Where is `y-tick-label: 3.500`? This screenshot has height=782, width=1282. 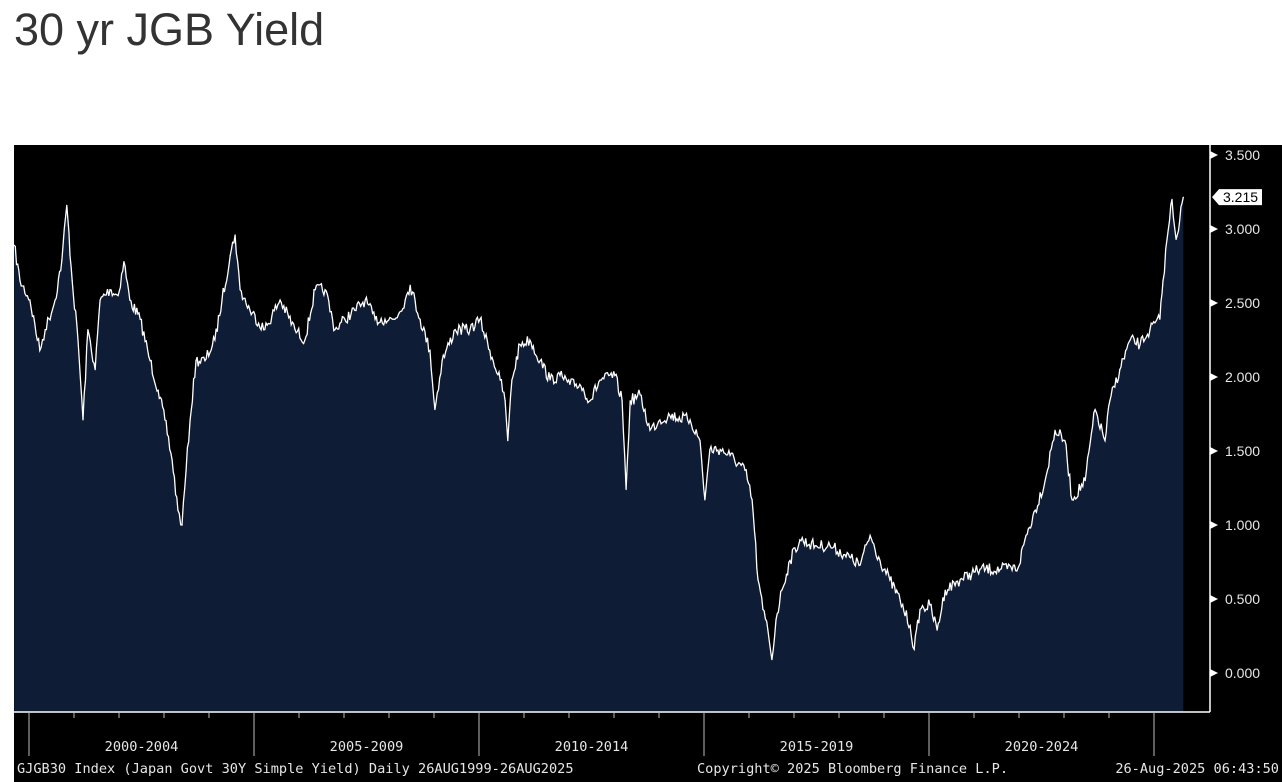 y-tick-label: 3.500 is located at coordinates (1242, 155).